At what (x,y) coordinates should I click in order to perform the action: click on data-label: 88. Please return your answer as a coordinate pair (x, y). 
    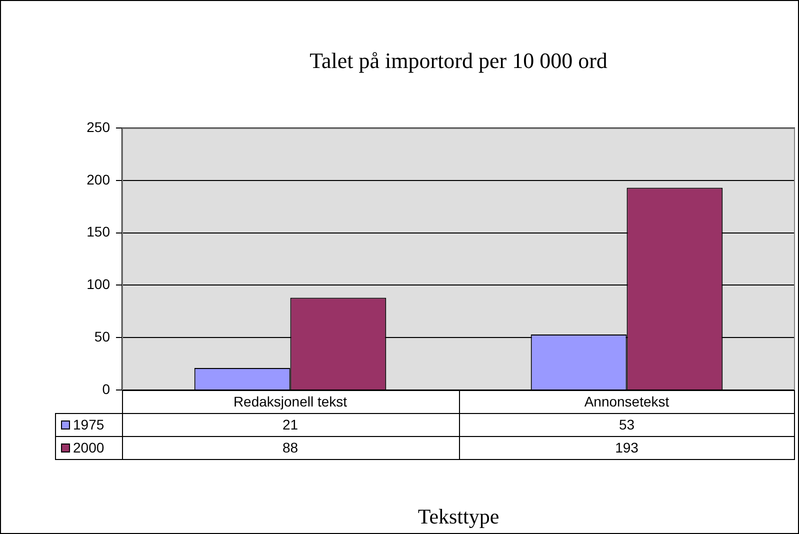
    Looking at the image, I should click on (290, 447).